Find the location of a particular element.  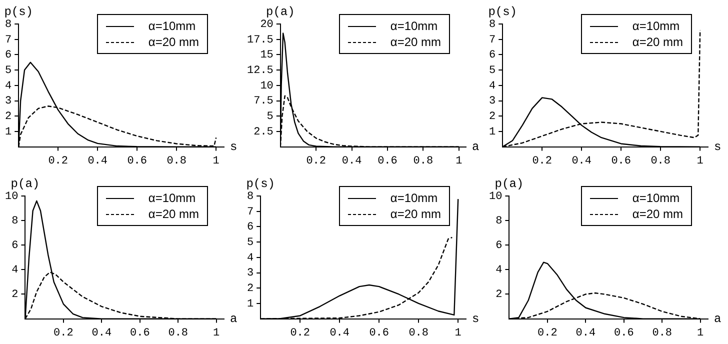

y-tick-label: 17.5 is located at coordinates (260, 40).